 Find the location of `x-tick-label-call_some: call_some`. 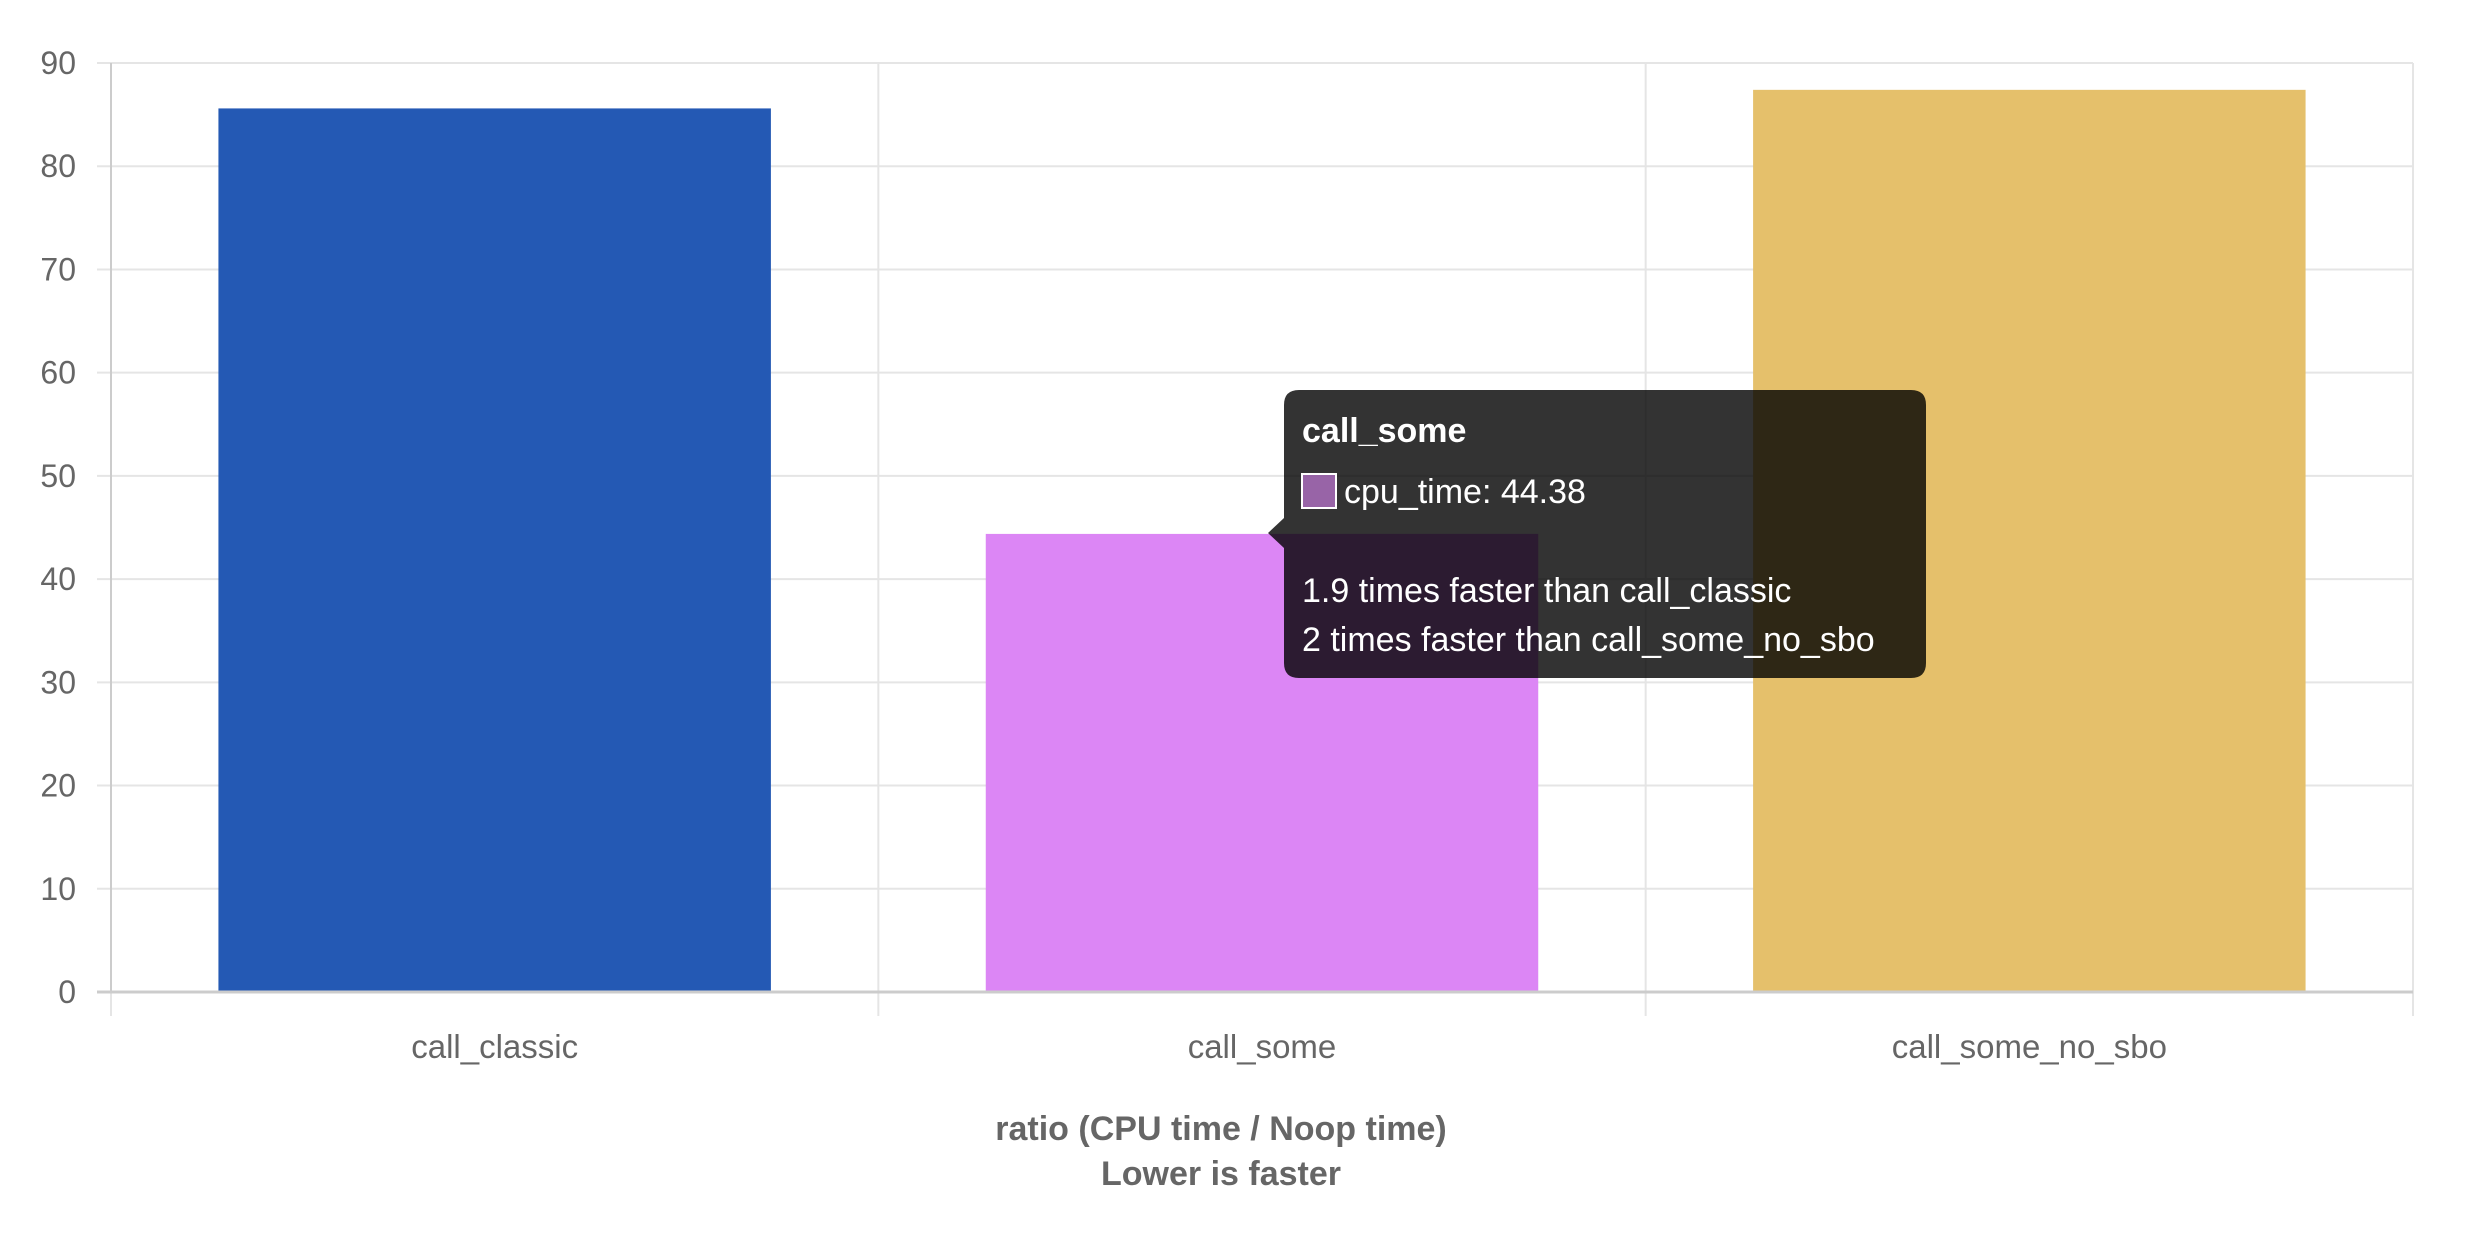

x-tick-label-call_some: call_some is located at coordinates (1262, 1046).